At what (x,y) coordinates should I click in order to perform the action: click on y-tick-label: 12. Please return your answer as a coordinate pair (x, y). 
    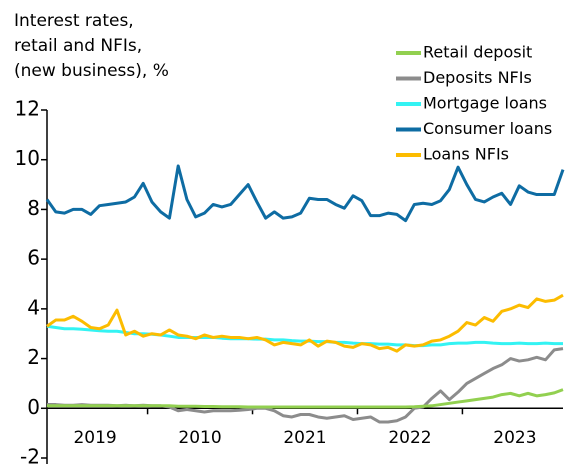
    Looking at the image, I should click on (27, 109).